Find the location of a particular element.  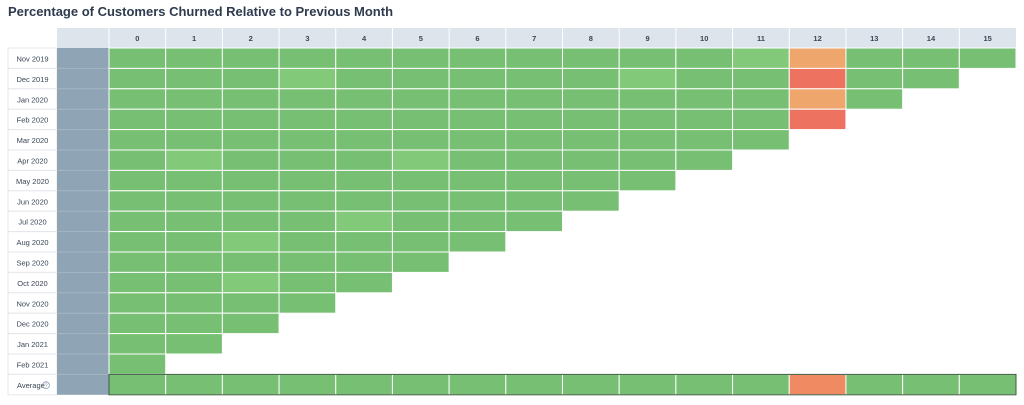

column-label-5: 5 is located at coordinates (421, 38).